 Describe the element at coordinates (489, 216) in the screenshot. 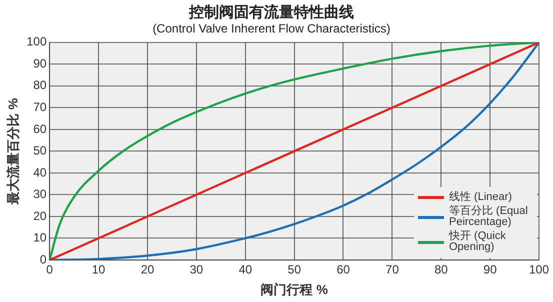

I see `legend-label: 等百分比 (Equal Peircentage)` at that location.